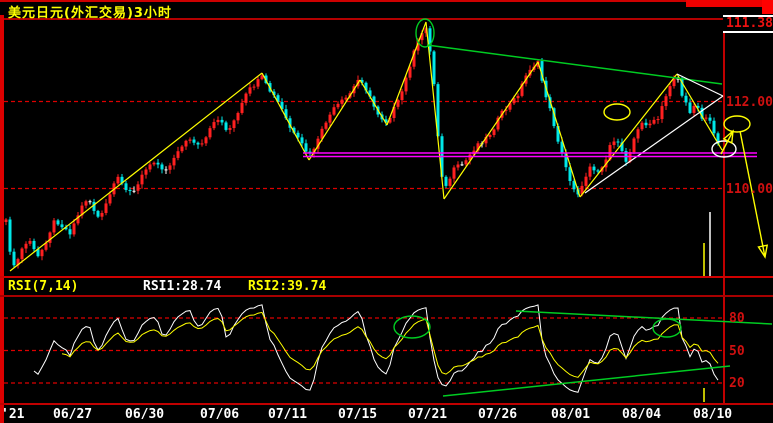 This screenshot has height=423, width=773. Describe the element at coordinates (763, 251) in the screenshot. I see `arrow-head` at that location.